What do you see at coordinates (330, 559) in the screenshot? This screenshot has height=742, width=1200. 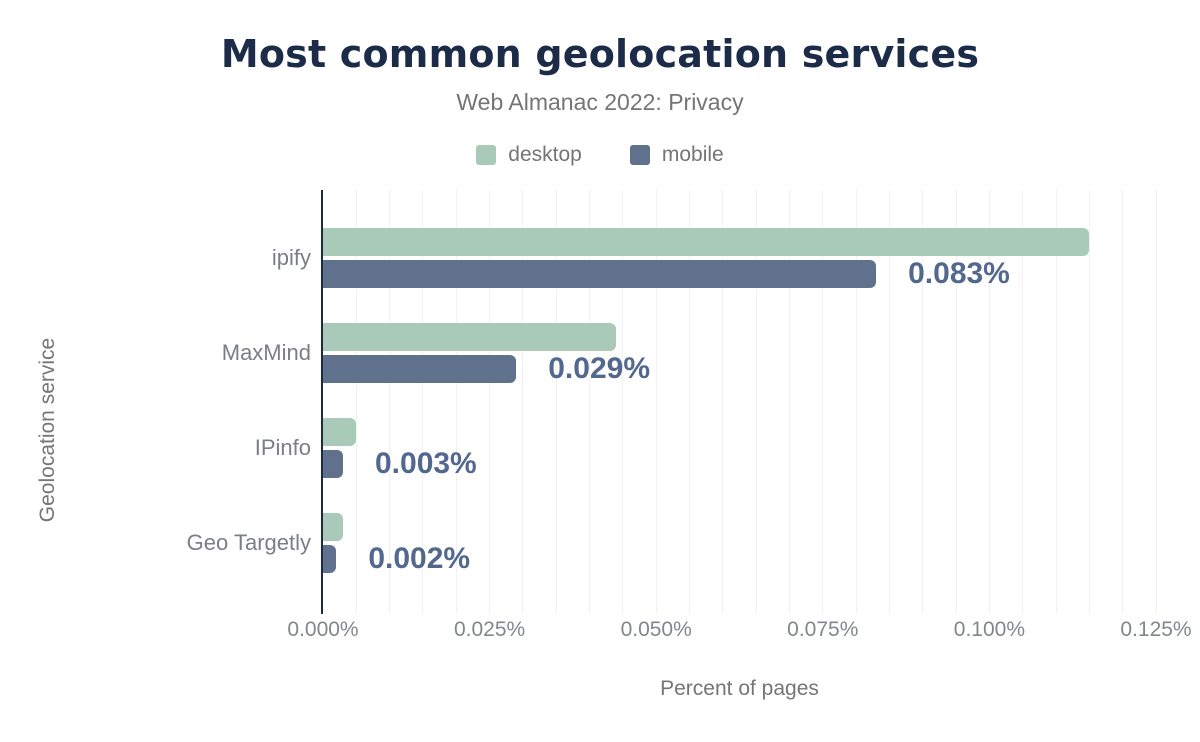 I see `bar-mobile-geo-targetly` at bounding box center [330, 559].